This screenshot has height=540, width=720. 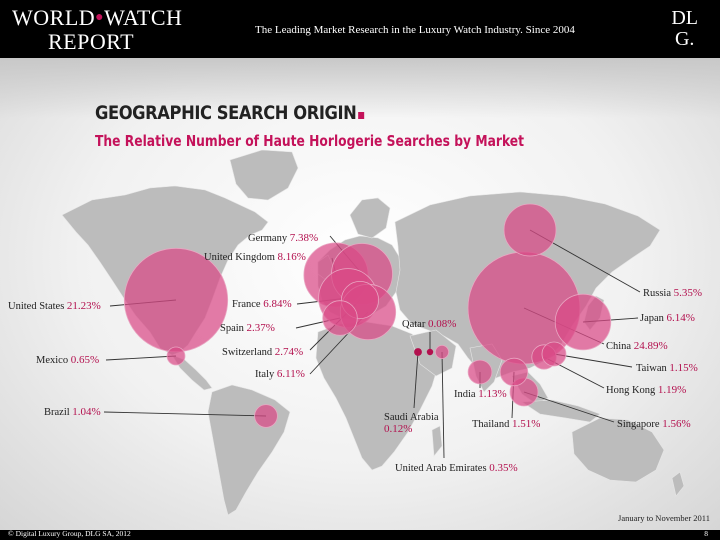 I want to click on market-value: 6.11%, so click(x=290, y=374).